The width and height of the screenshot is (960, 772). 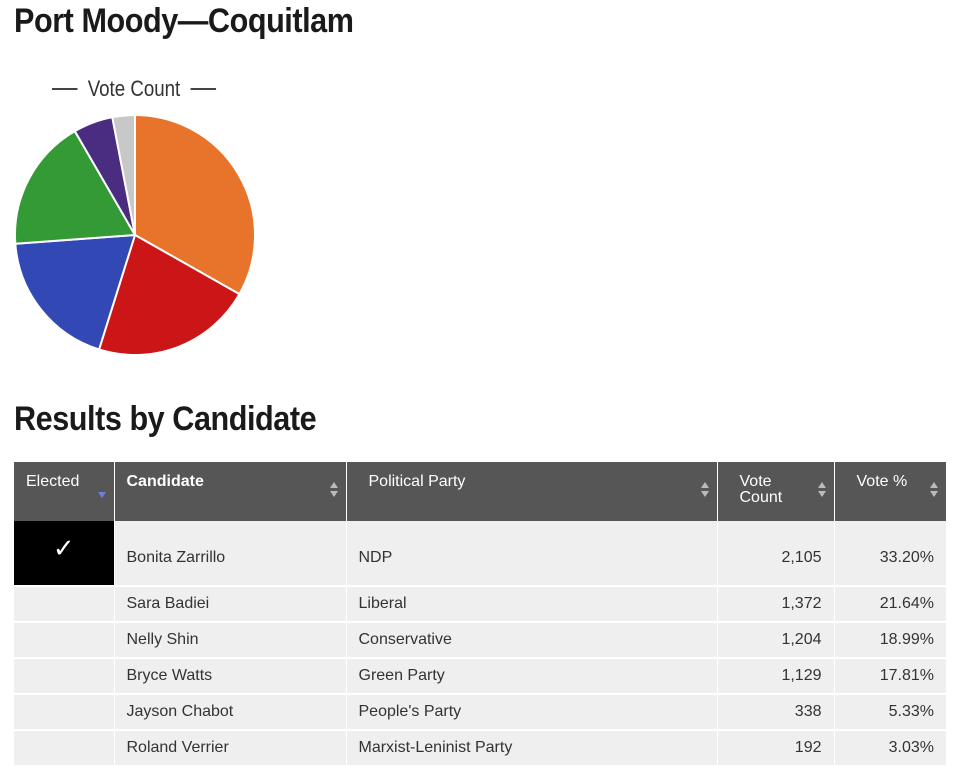 I want to click on header-votes: Vote Count, so click(x=776, y=491).